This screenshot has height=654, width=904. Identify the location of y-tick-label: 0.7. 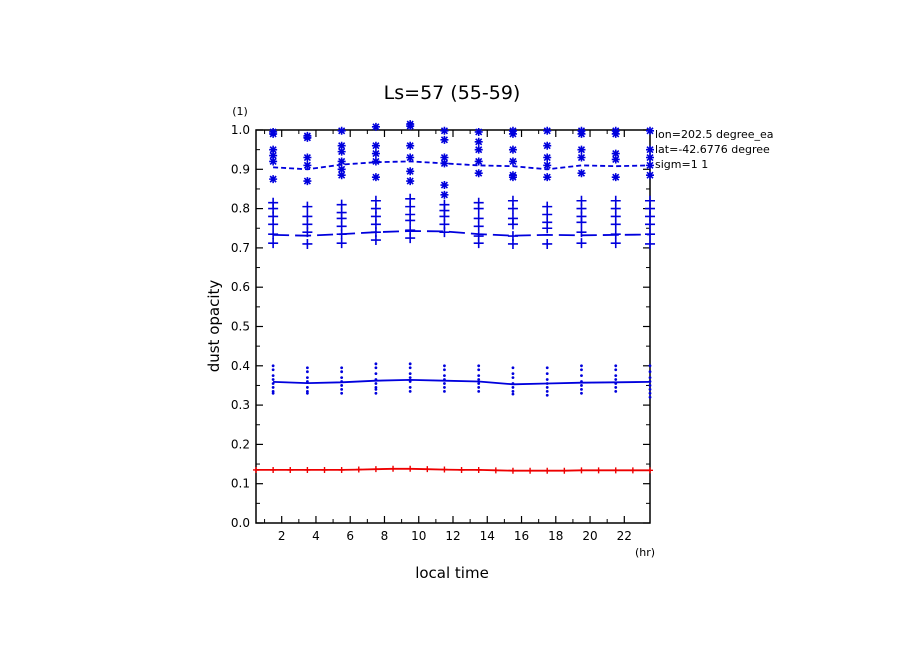
(240, 248).